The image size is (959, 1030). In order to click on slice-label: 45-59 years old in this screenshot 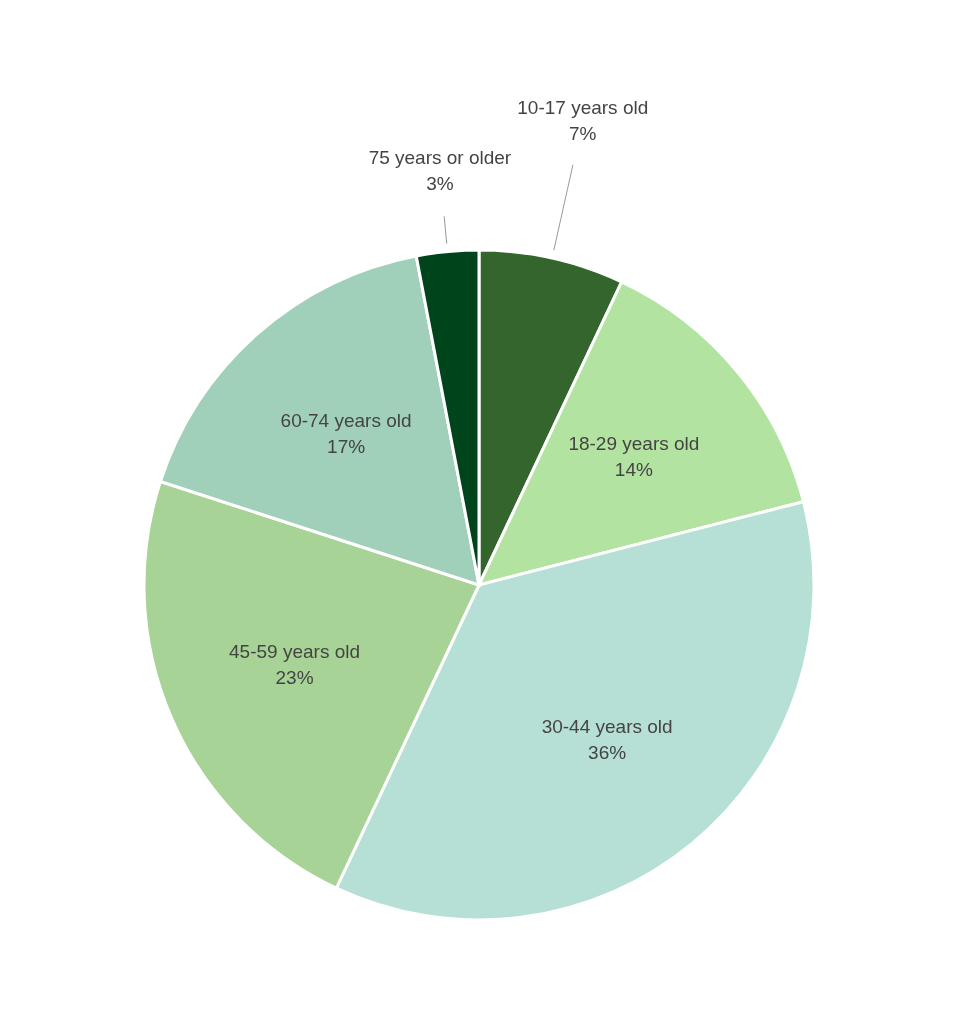, I will do `click(295, 651)`.